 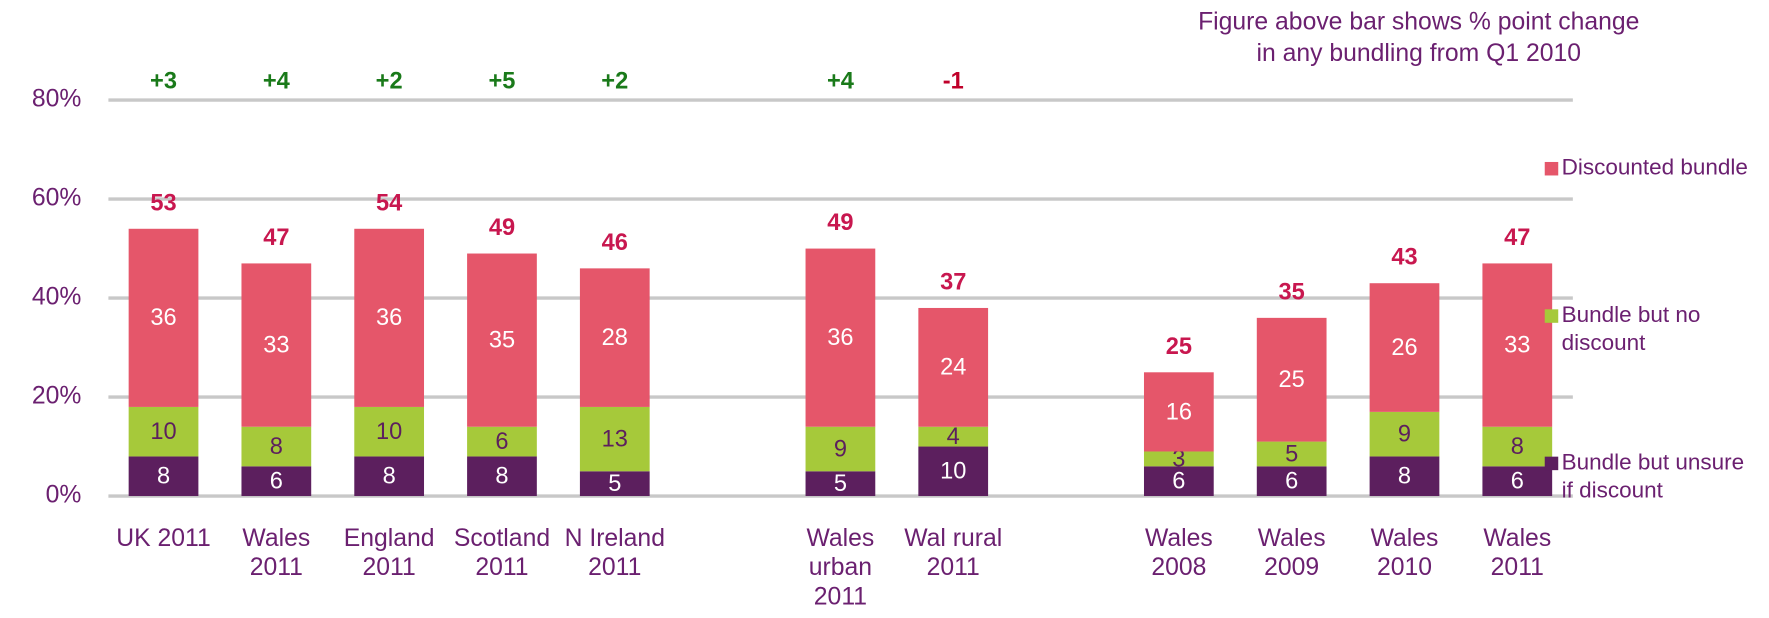 I want to click on legend-label: Bundle but no discount, so click(x=1631, y=328).